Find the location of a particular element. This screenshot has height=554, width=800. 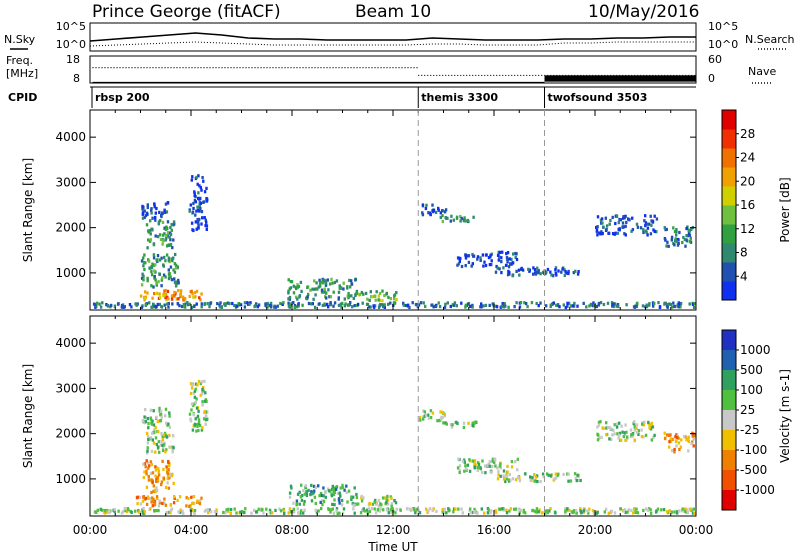

x-tick-label: 20:00 is located at coordinates (595, 530).